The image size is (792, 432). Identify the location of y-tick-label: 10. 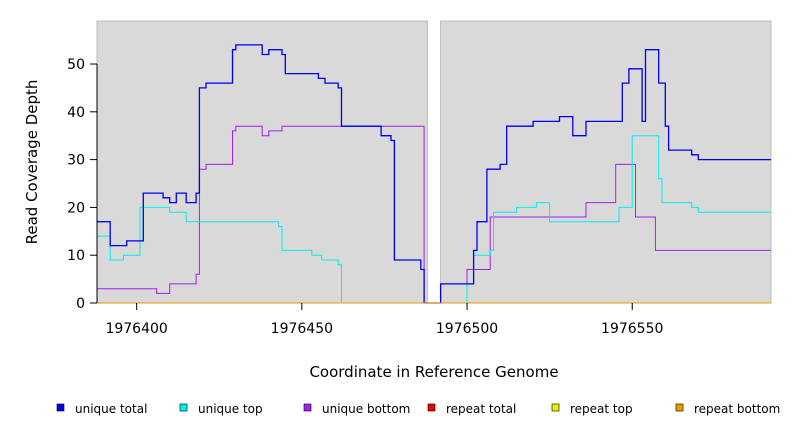
(76, 256).